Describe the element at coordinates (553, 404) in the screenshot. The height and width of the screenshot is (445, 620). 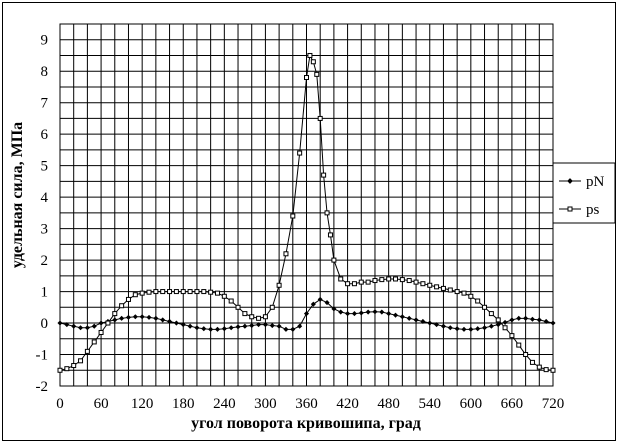
I see `x-tick-label: 720` at that location.